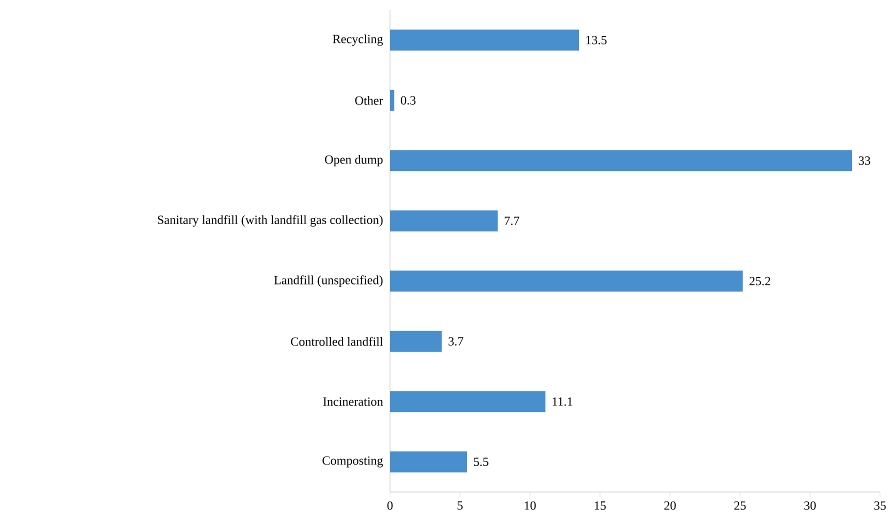 The width and height of the screenshot is (891, 522). What do you see at coordinates (562, 401) in the screenshot?
I see `data-label: 11.1` at bounding box center [562, 401].